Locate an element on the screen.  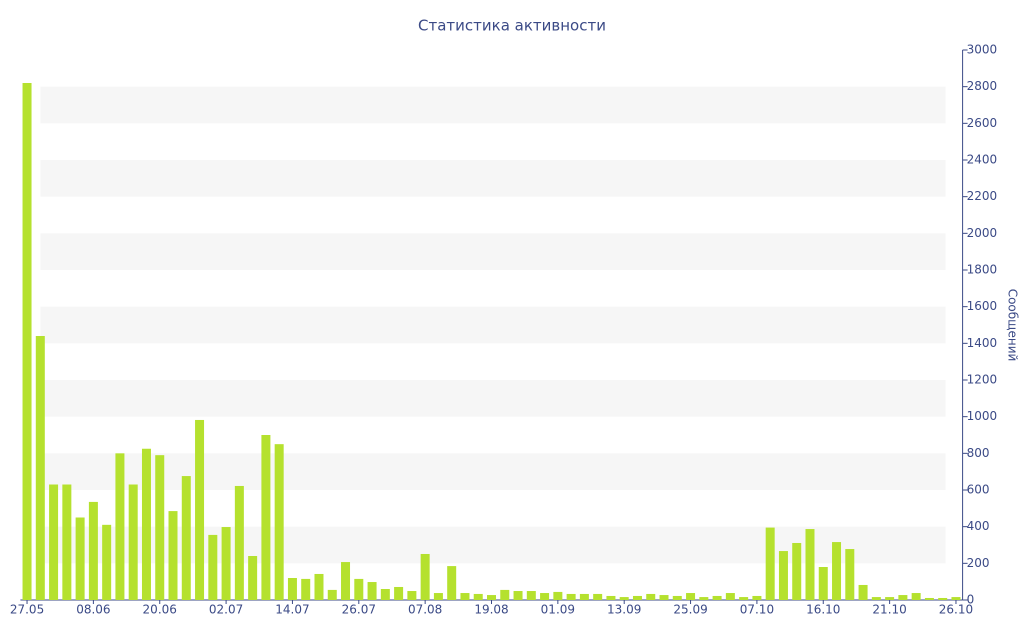
y-tick-label: 2600 is located at coordinates (982, 123).